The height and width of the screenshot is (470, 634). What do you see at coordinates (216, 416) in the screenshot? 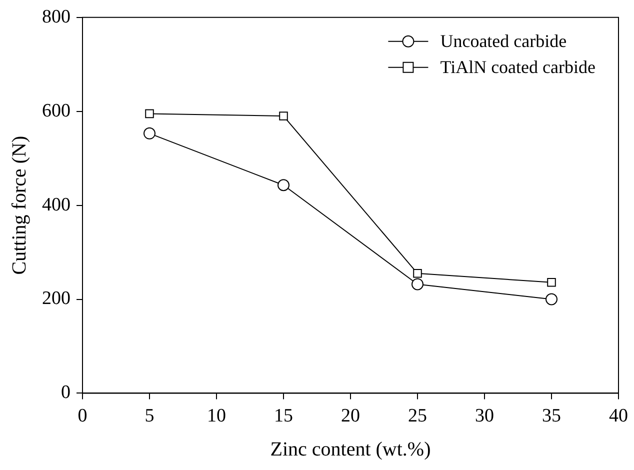
I see `x-tick-label: 10` at bounding box center [216, 416].